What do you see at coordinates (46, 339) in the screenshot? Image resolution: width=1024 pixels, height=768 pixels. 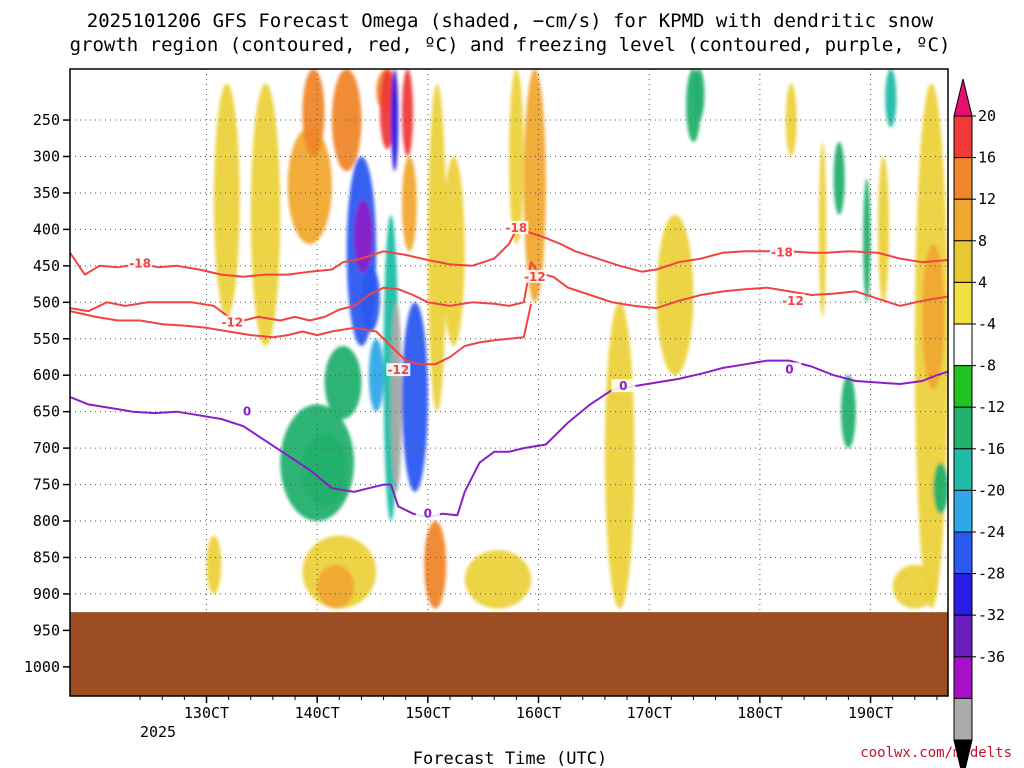 I see `y-tick-label-550: 550` at bounding box center [46, 339].